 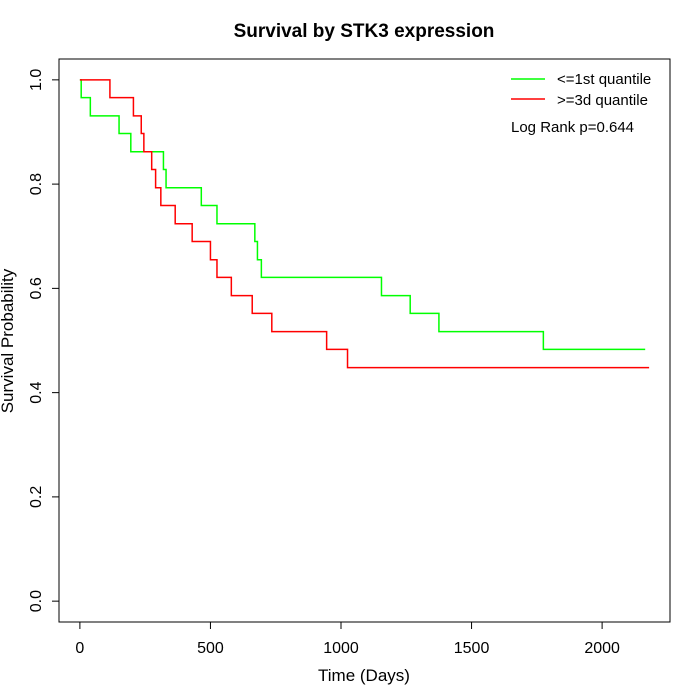 I want to click on x-tick-label: 2000, so click(x=602, y=648).